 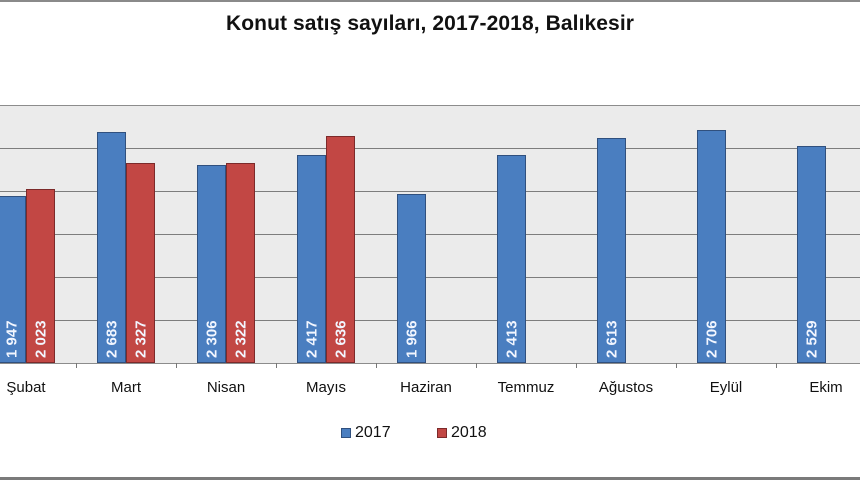 What do you see at coordinates (40, 339) in the screenshot?
I see `bar-value-label: 2 023` at bounding box center [40, 339].